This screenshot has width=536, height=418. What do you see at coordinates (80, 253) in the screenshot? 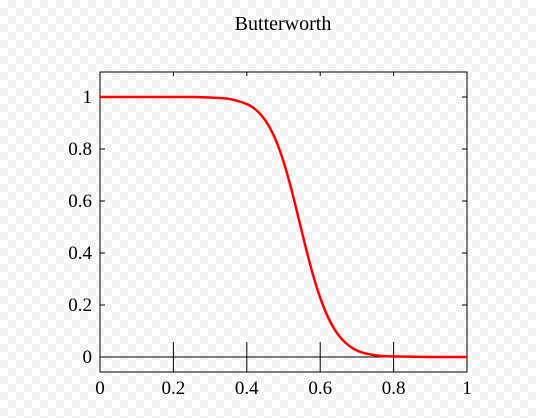
I see `y-tick-label: 0.4` at bounding box center [80, 253].